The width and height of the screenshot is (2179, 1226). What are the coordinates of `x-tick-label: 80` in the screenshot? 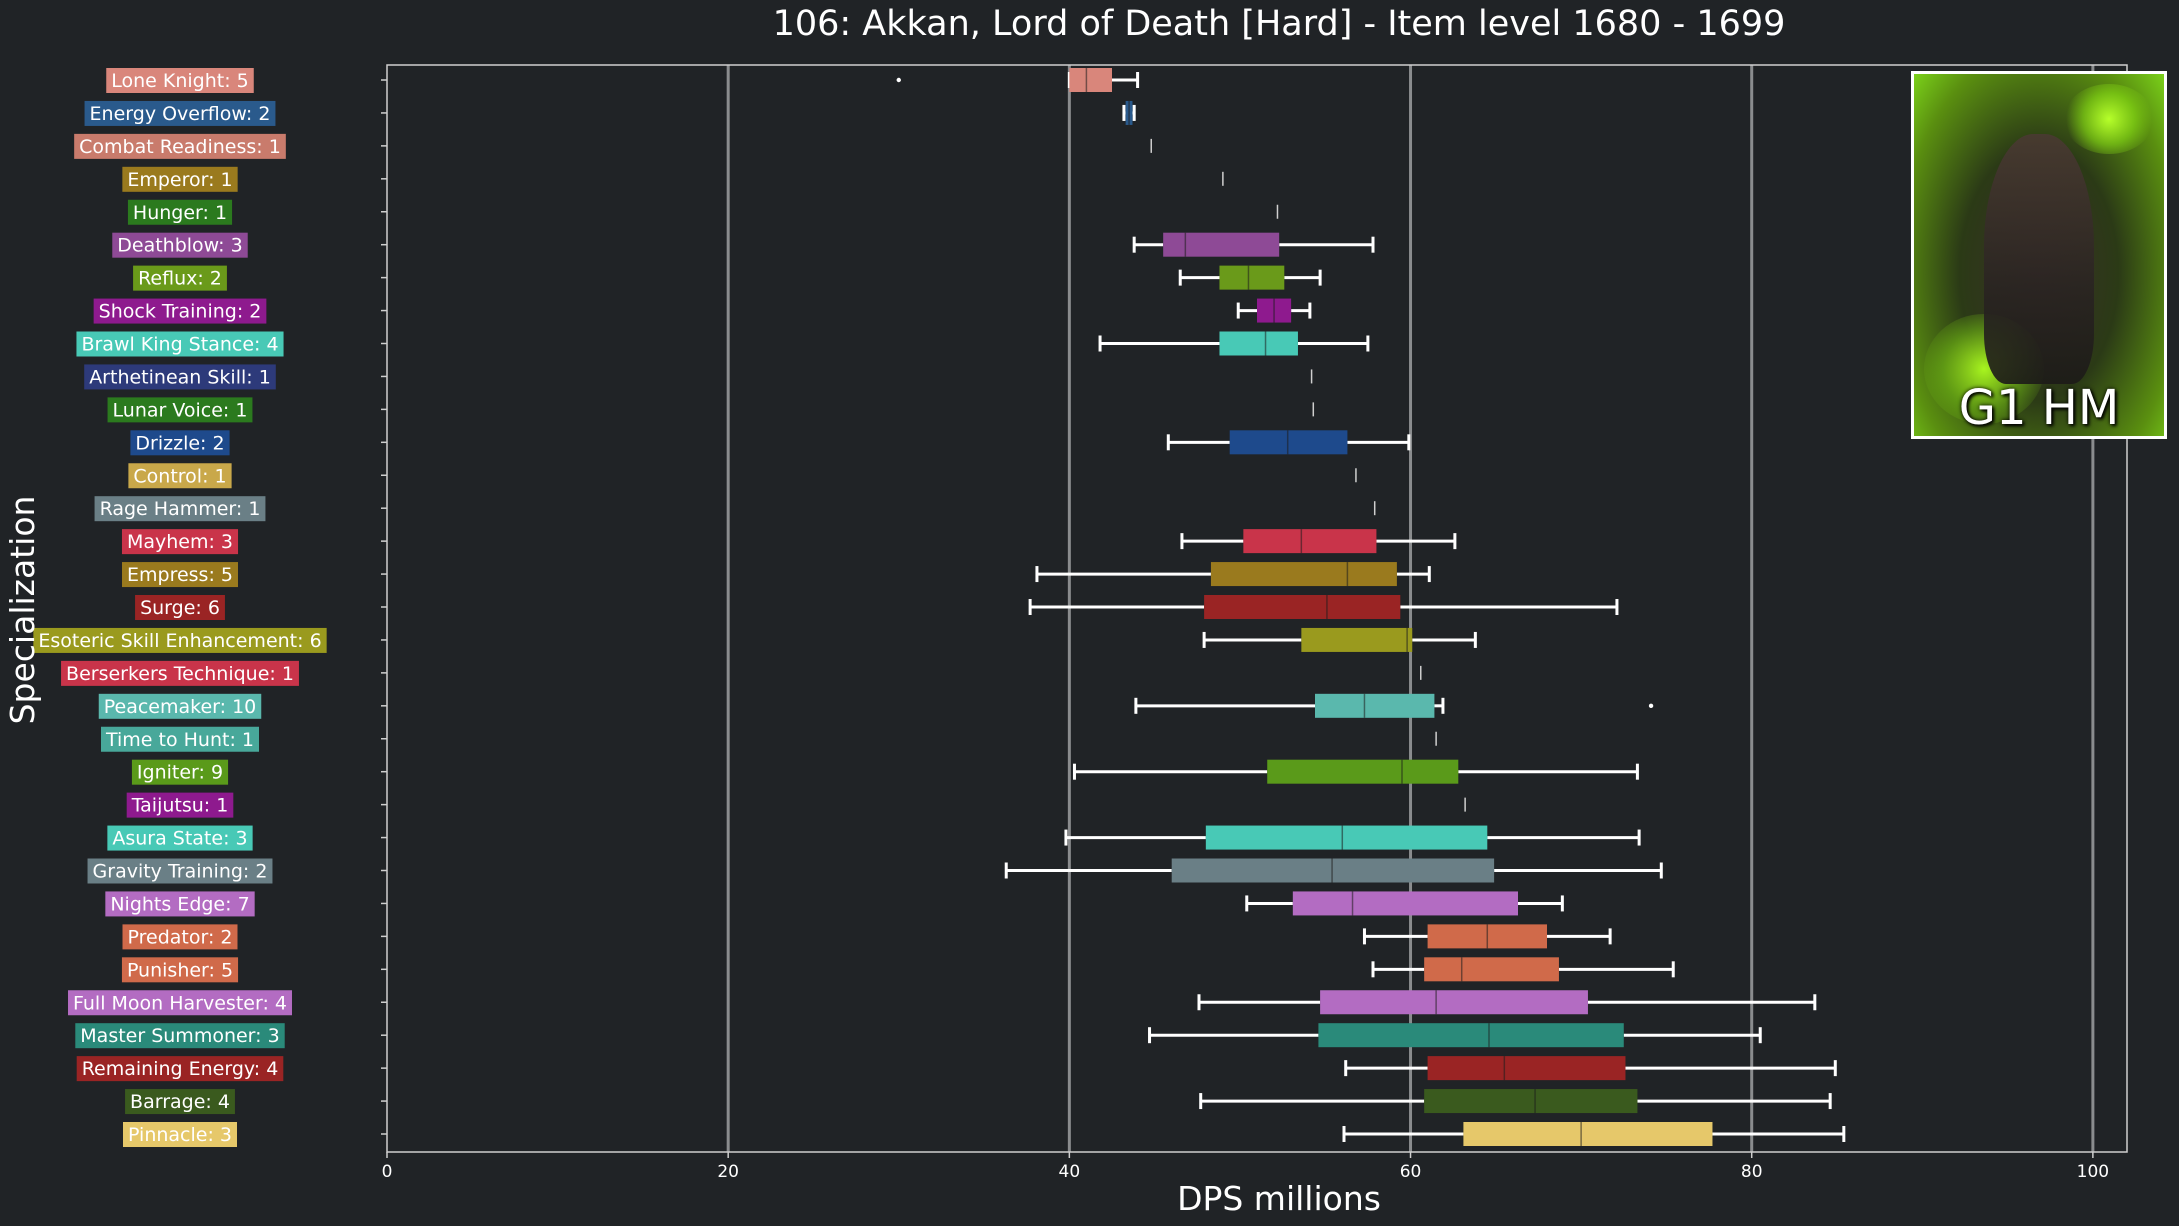 It's located at (1752, 1172).